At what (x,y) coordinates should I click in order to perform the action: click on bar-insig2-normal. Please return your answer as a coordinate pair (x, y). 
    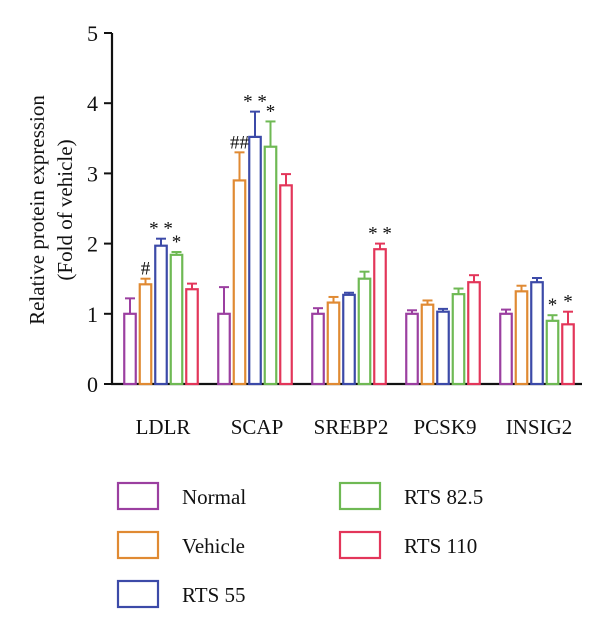
    Looking at the image, I should click on (506, 349).